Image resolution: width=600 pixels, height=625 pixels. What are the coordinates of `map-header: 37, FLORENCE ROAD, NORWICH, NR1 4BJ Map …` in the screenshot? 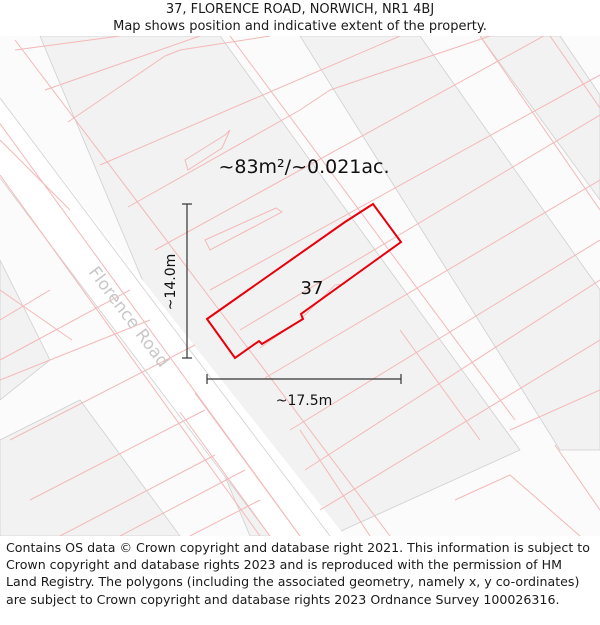 It's located at (300, 18).